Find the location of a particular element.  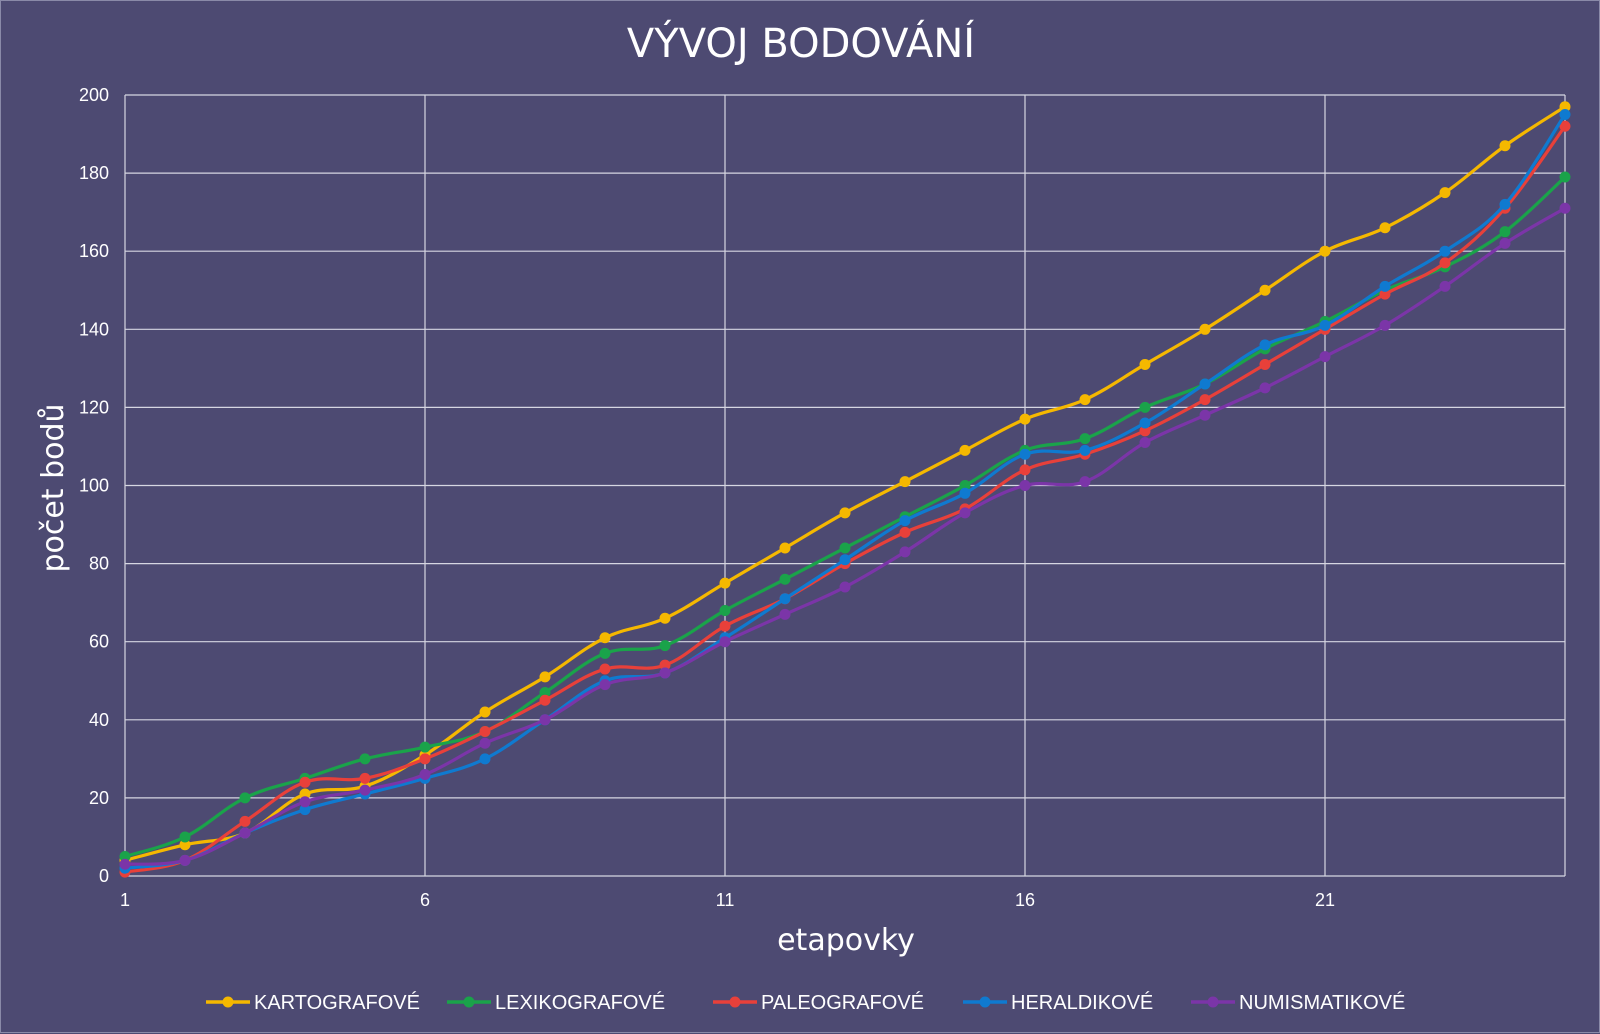

legend-item-0: KARTOGRAFOVÉ is located at coordinates (313, 1002).